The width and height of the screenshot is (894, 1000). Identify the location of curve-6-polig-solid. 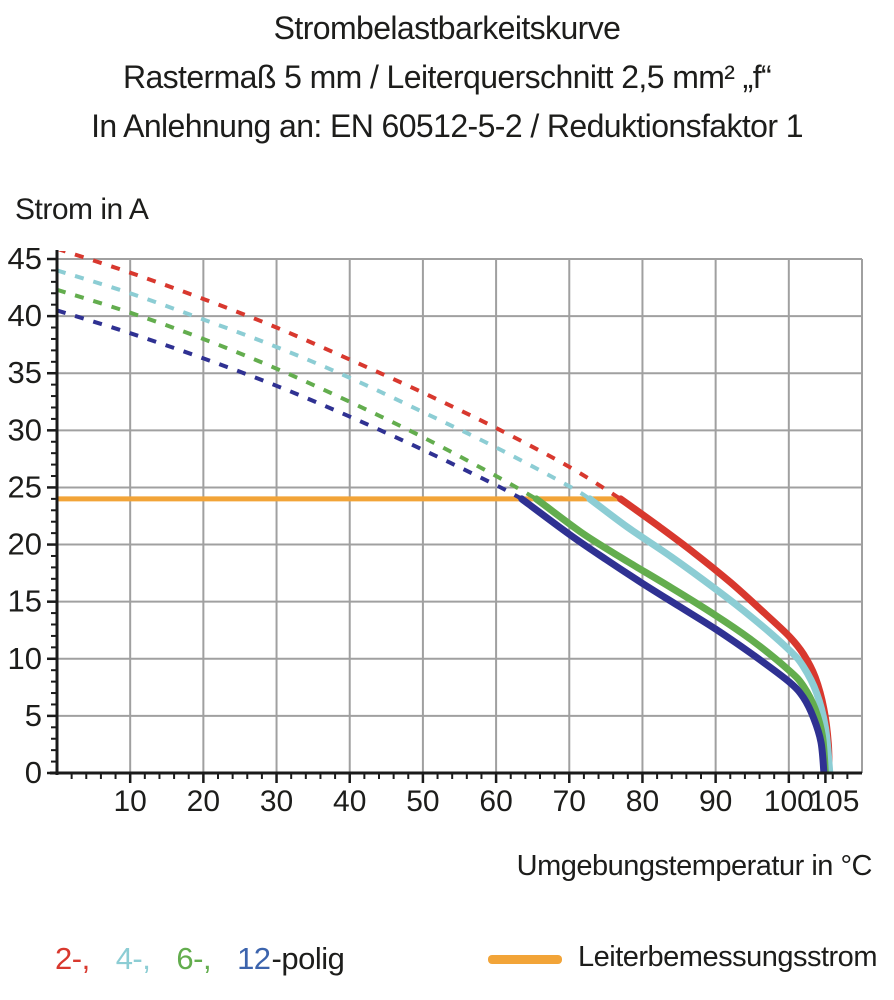
(680, 634).